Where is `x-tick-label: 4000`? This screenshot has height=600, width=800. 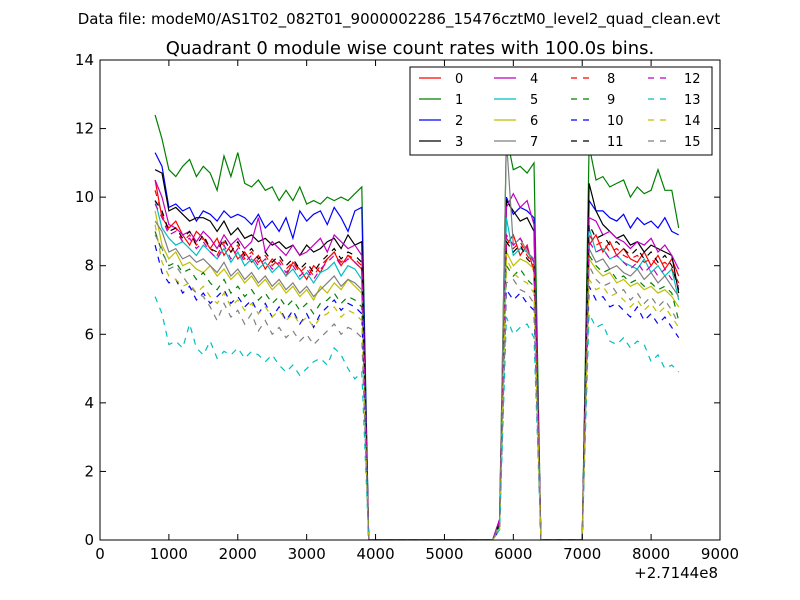 x-tick-label: 4000 is located at coordinates (375, 554).